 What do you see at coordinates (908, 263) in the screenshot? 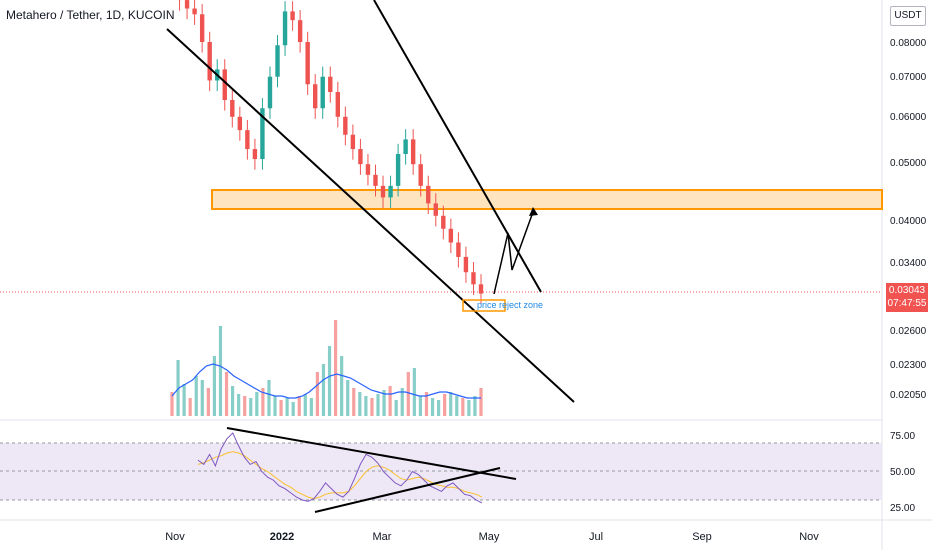
I see `price-tick: 0.03400` at bounding box center [908, 263].